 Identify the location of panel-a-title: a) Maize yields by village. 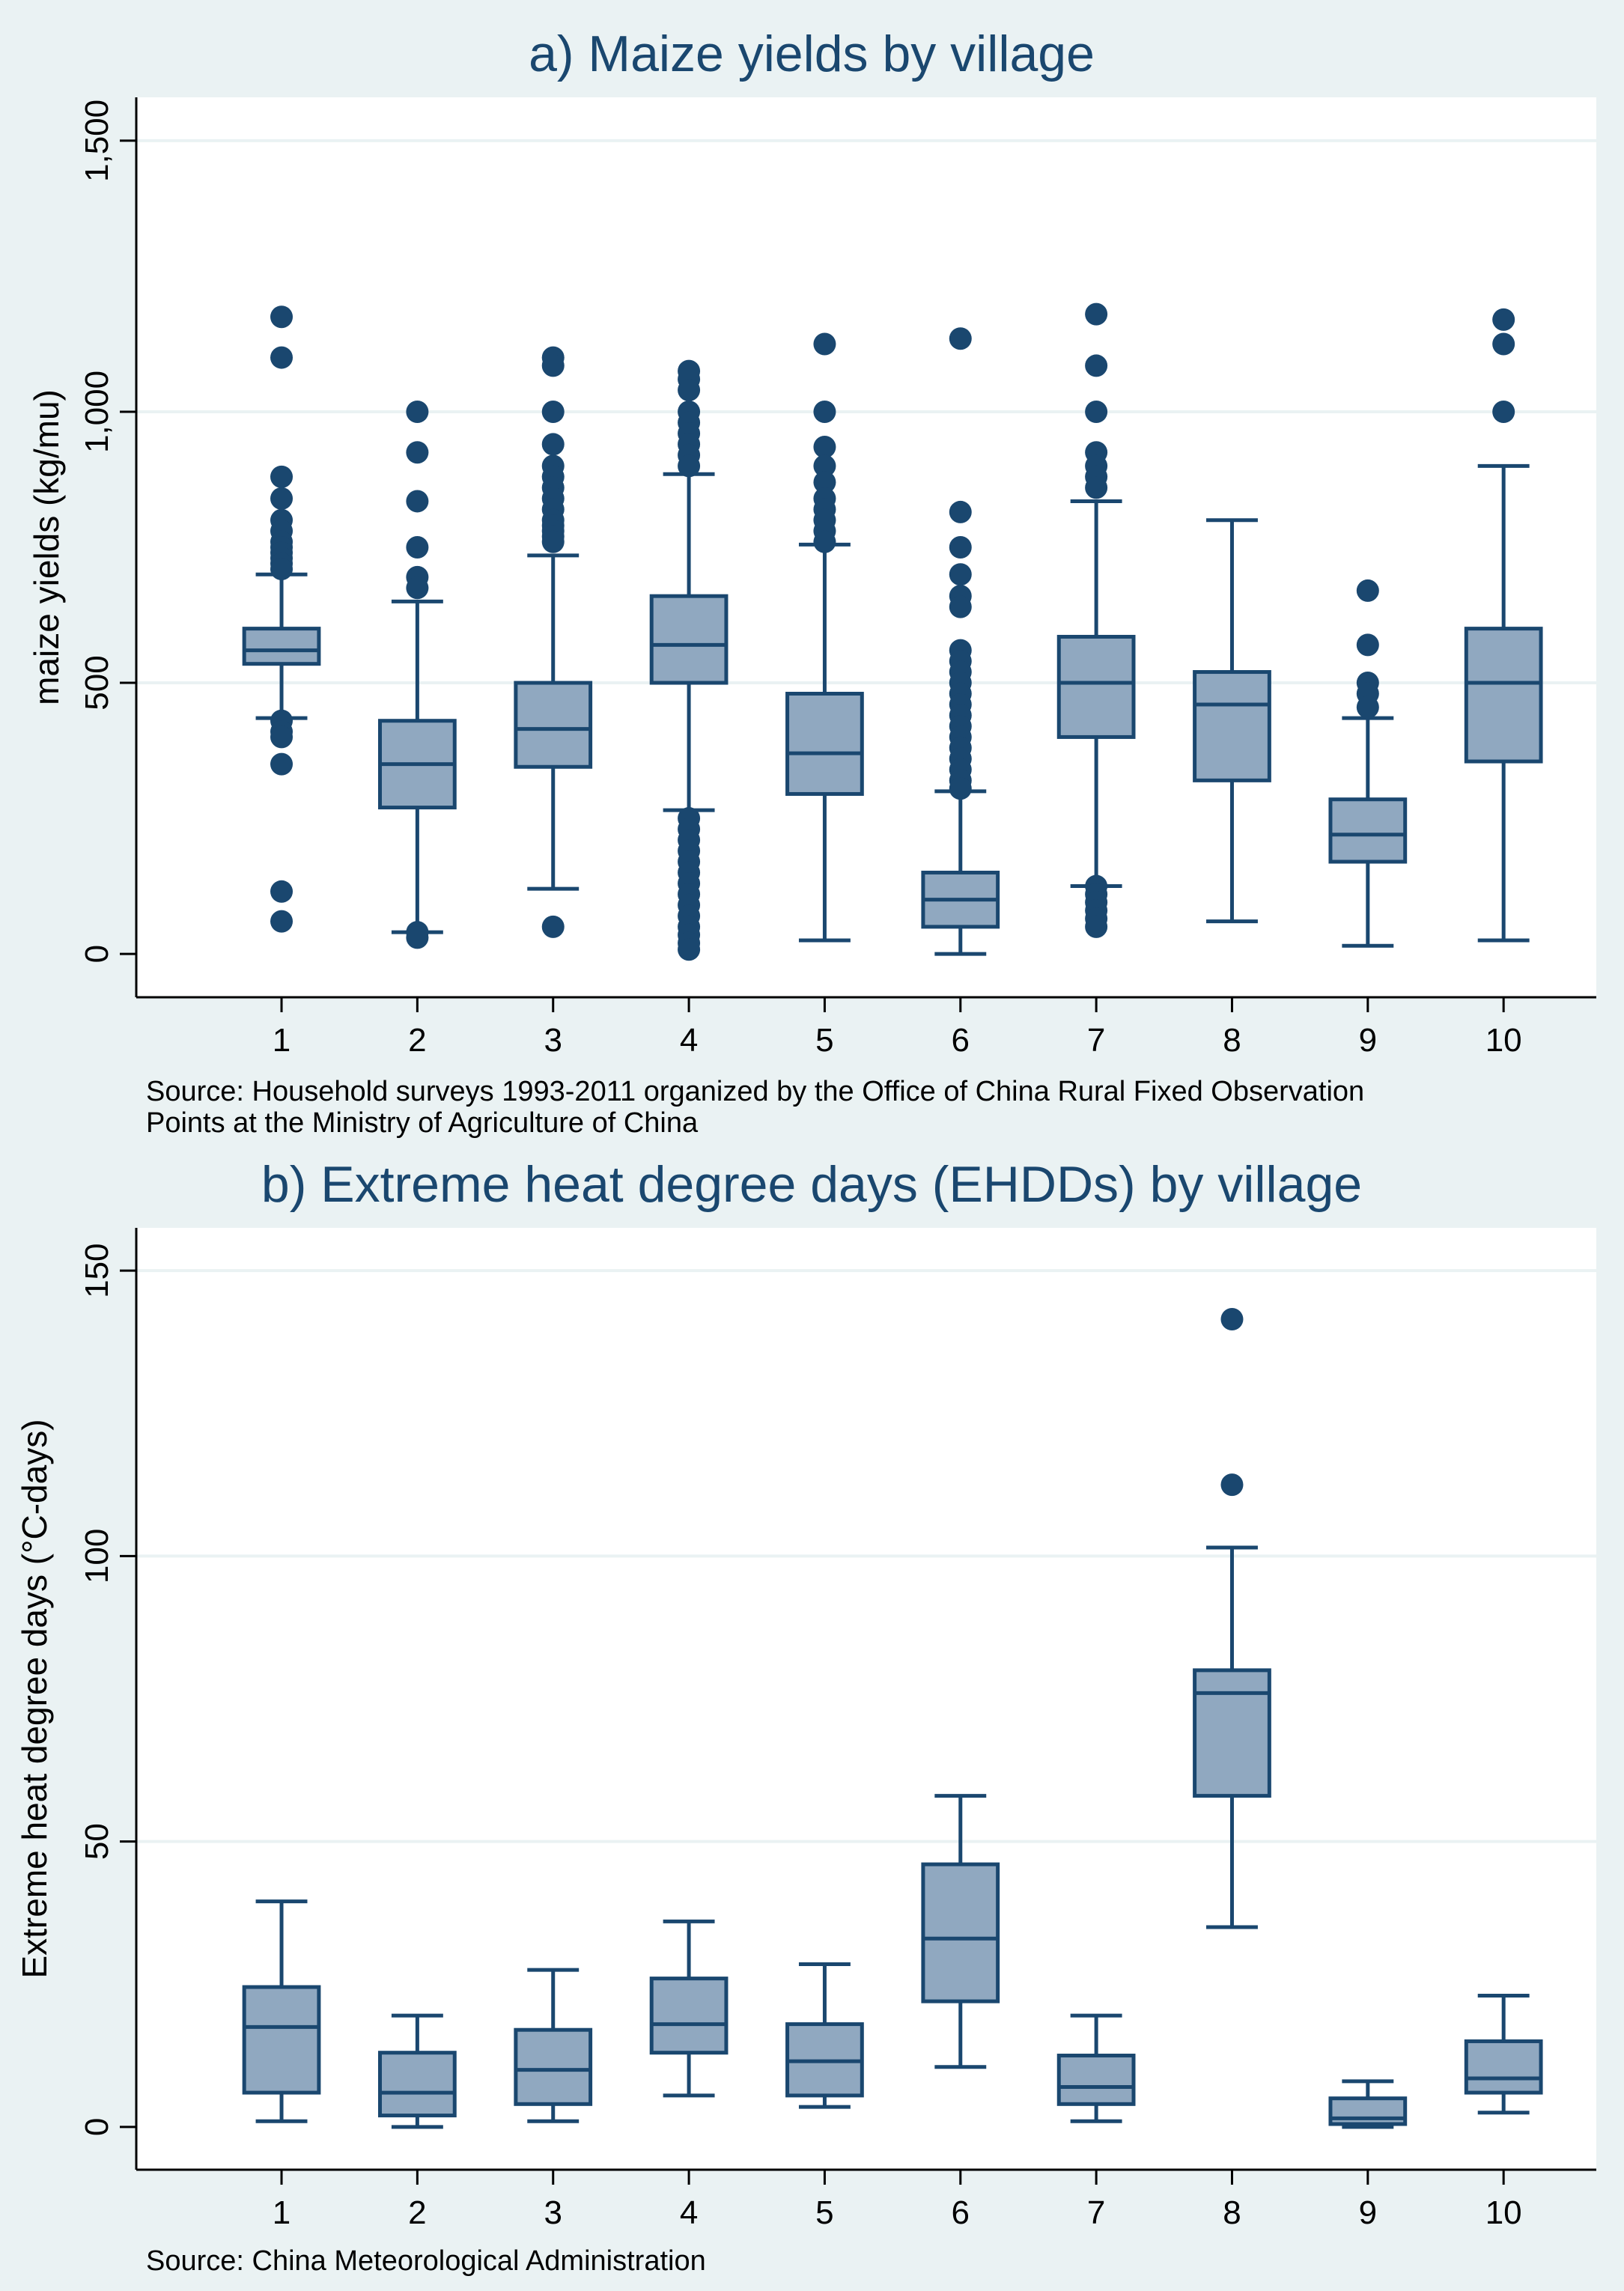
(812, 53).